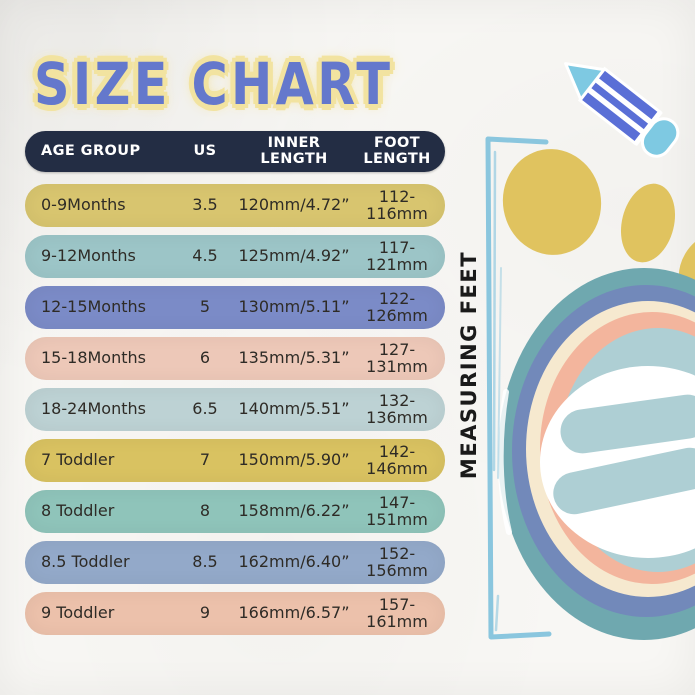 Image resolution: width=695 pixels, height=695 pixels. I want to click on page-title: SIZE CHART, so click(214, 84).